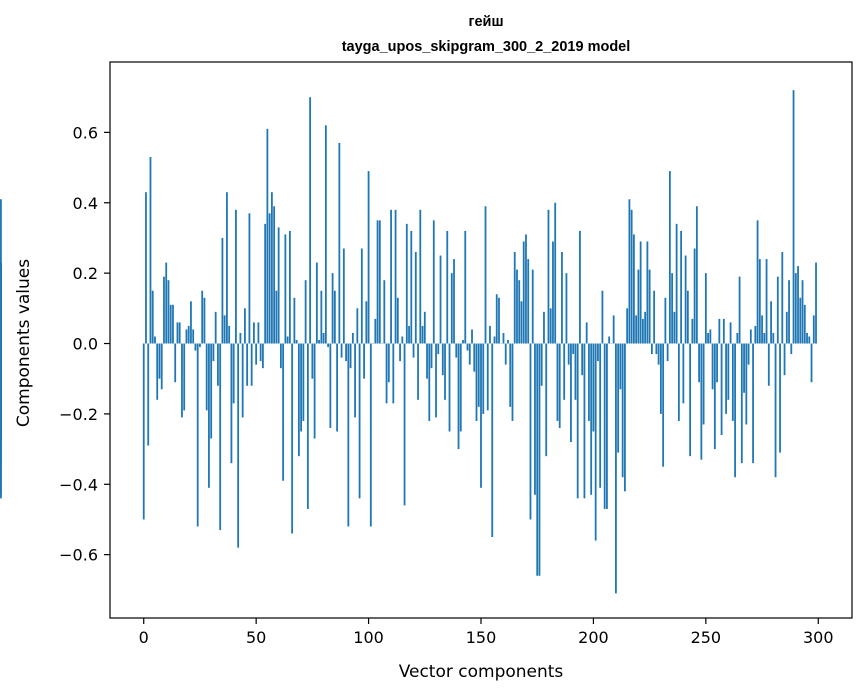  What do you see at coordinates (486, 632) in the screenshot?
I see `x-axis-ticks: 0 50 100 150 200 250 300` at bounding box center [486, 632].